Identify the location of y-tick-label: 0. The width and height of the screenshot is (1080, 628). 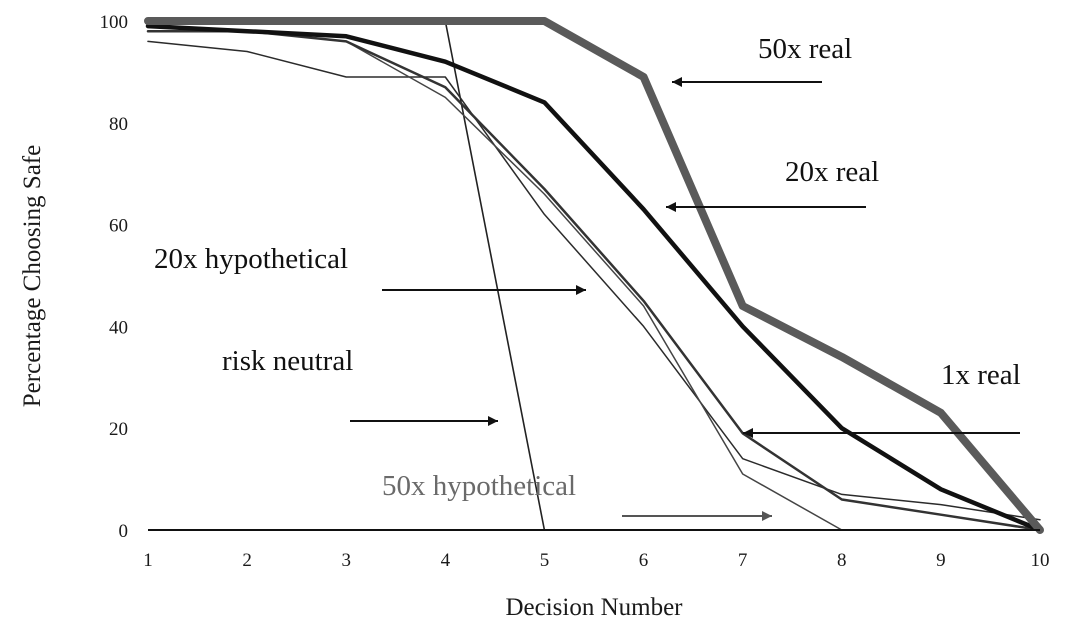
(124, 531).